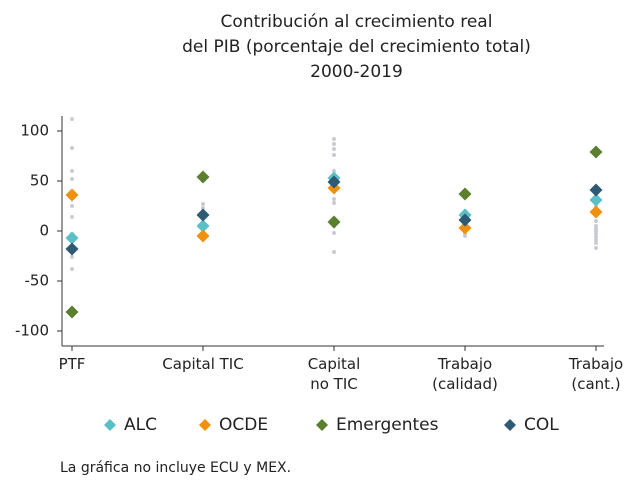 This screenshot has width=633, height=483. What do you see at coordinates (387, 425) in the screenshot?
I see `legend-label: Emergentes` at bounding box center [387, 425].